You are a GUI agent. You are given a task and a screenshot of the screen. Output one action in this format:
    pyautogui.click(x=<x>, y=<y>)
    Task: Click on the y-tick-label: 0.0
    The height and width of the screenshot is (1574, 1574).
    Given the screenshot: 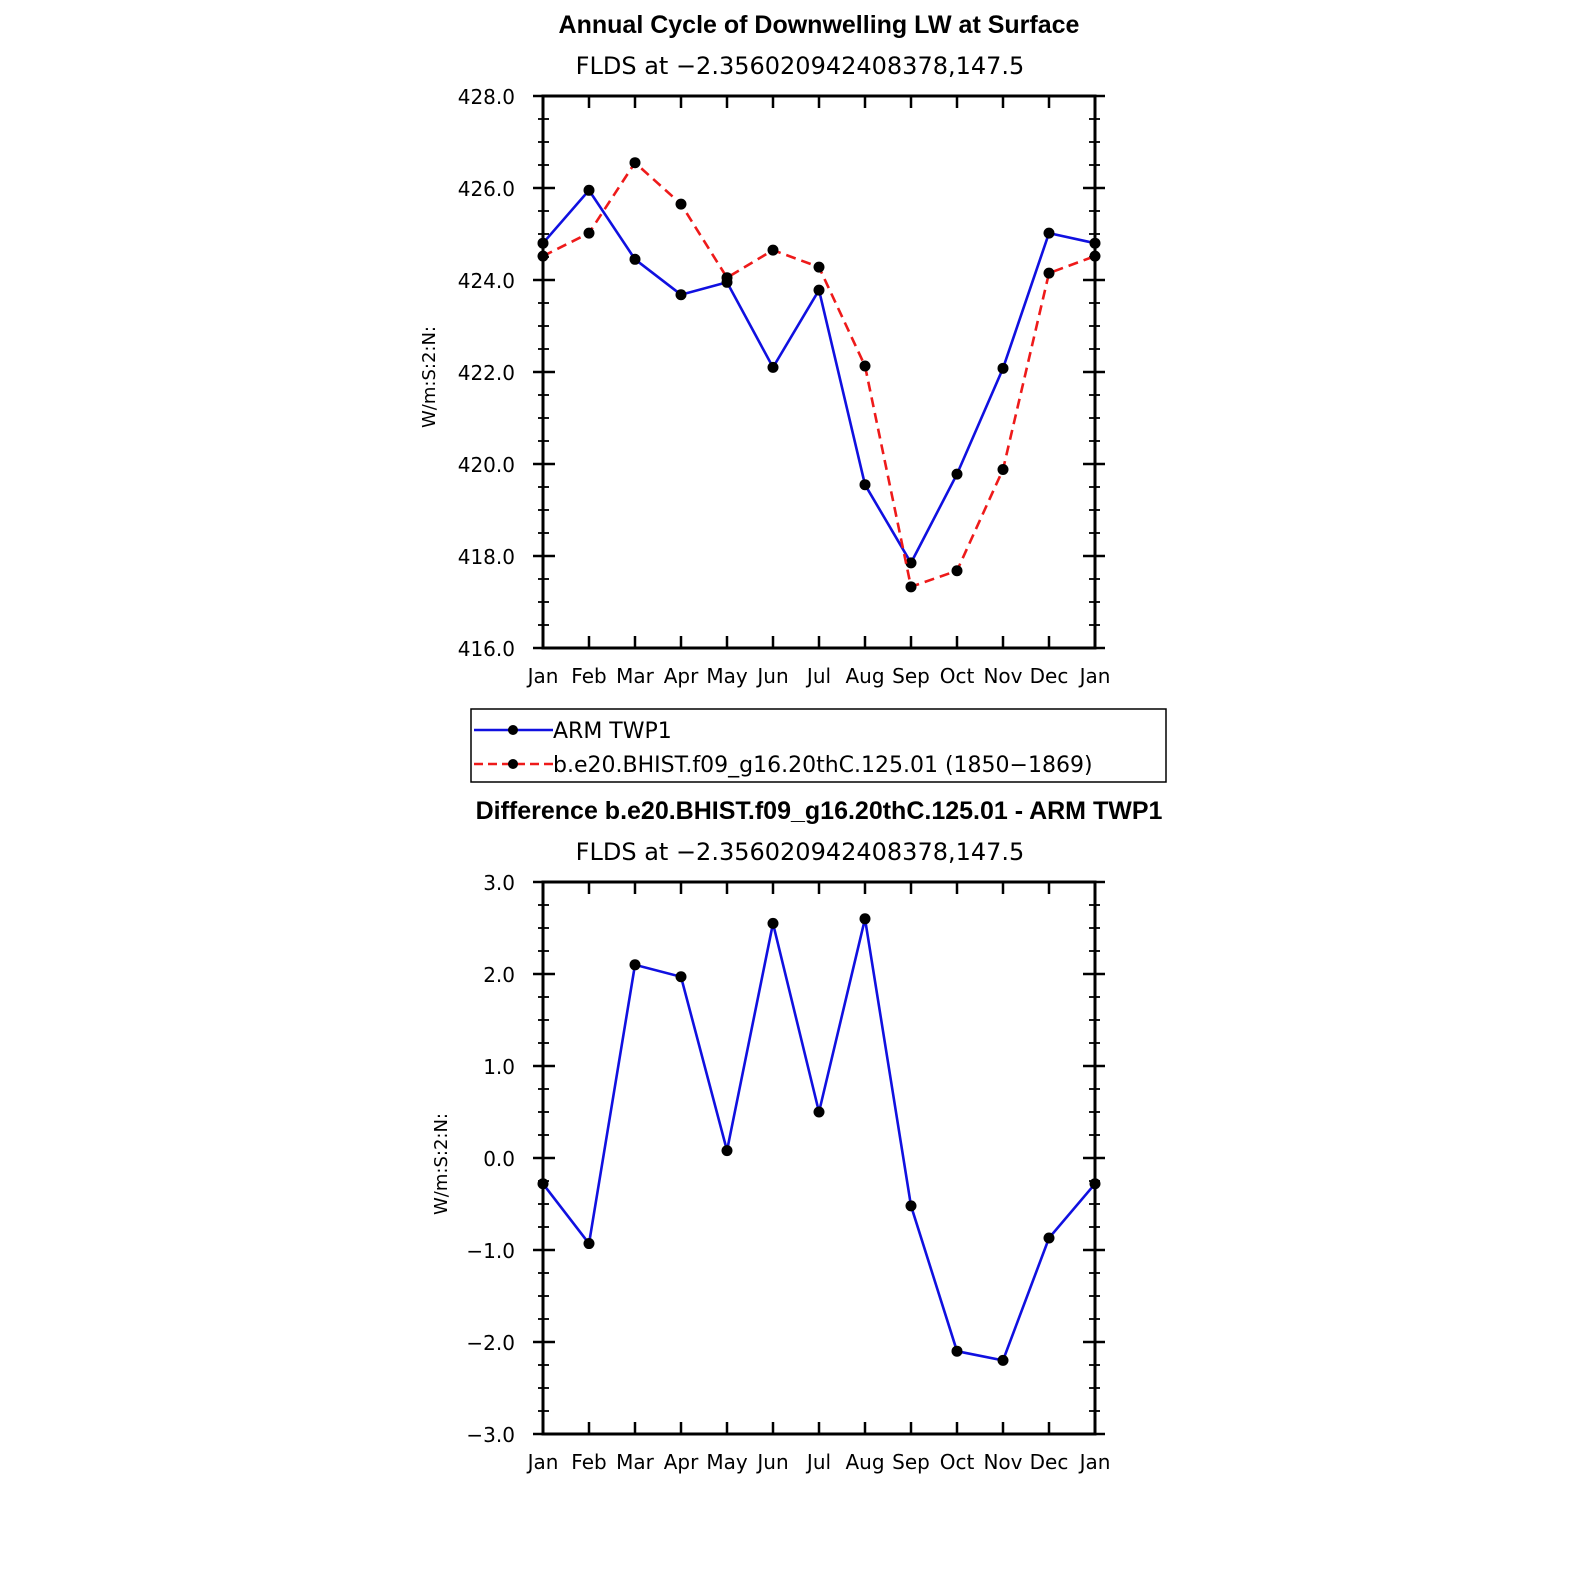 What is the action you would take?
    pyautogui.click(x=499, y=1159)
    